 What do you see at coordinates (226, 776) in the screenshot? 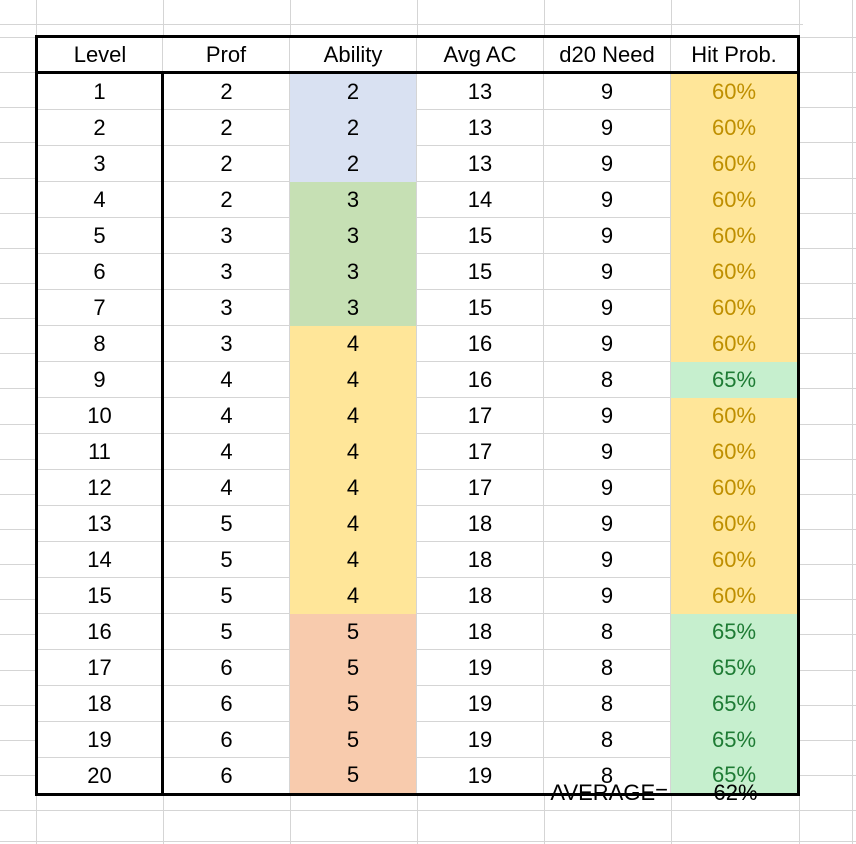
I see `cell-prof-20: 6` at bounding box center [226, 776].